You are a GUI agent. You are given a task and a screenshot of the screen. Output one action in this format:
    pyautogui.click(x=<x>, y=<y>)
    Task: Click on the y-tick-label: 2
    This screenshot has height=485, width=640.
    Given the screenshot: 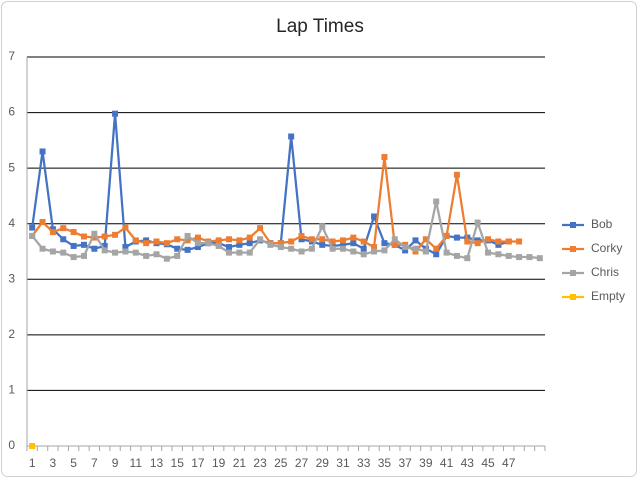 What is the action you would take?
    pyautogui.click(x=11, y=334)
    